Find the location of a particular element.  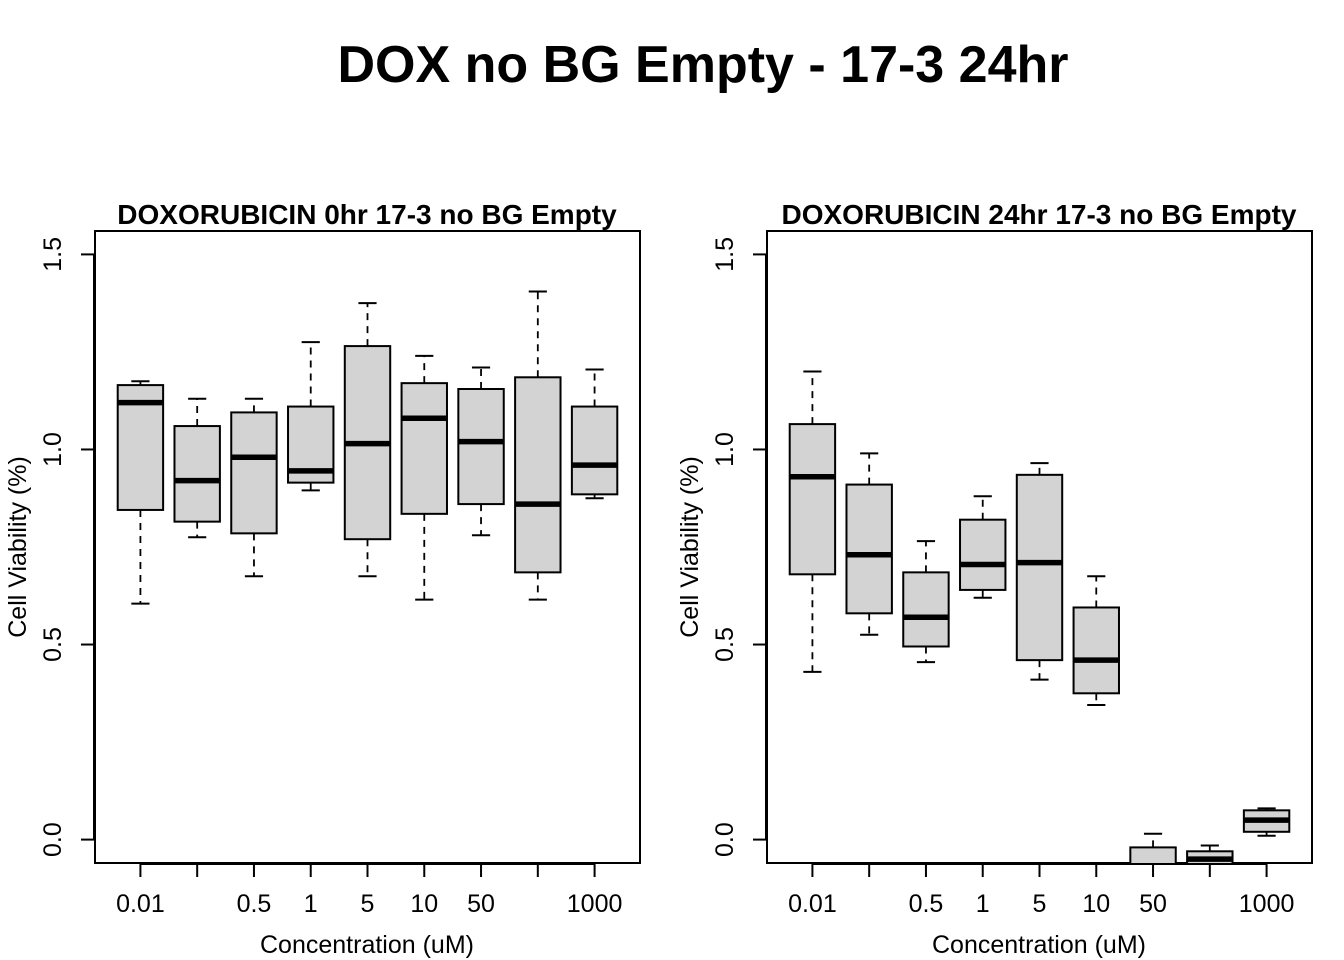

panel-0hr-y-tick-label: 0.5 is located at coordinates (53, 644).